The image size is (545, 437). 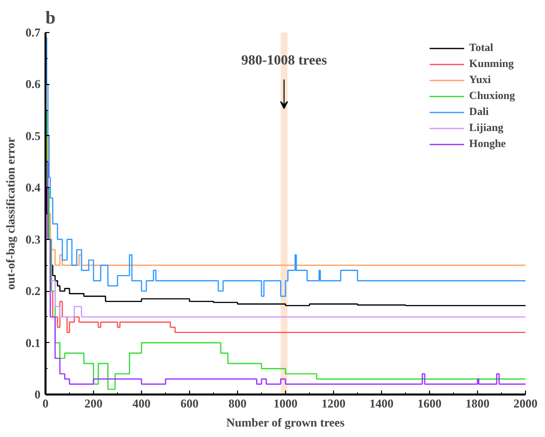 What do you see at coordinates (189, 403) in the screenshot?
I see `x-tick-label: 600` at bounding box center [189, 403].